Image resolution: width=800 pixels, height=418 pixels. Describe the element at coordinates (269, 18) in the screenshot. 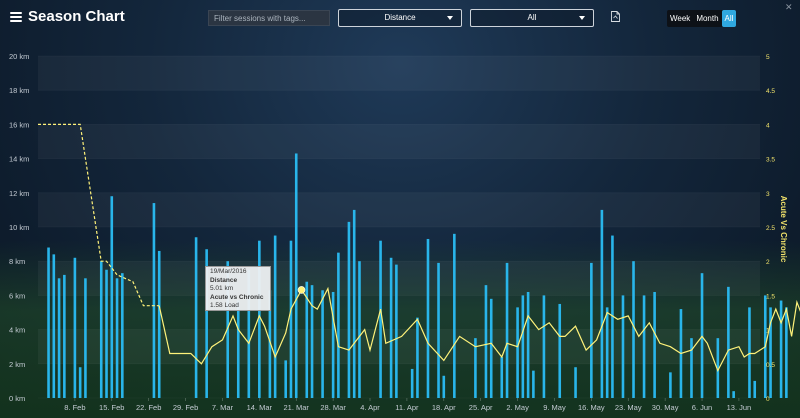

I see `search-input` at that location.